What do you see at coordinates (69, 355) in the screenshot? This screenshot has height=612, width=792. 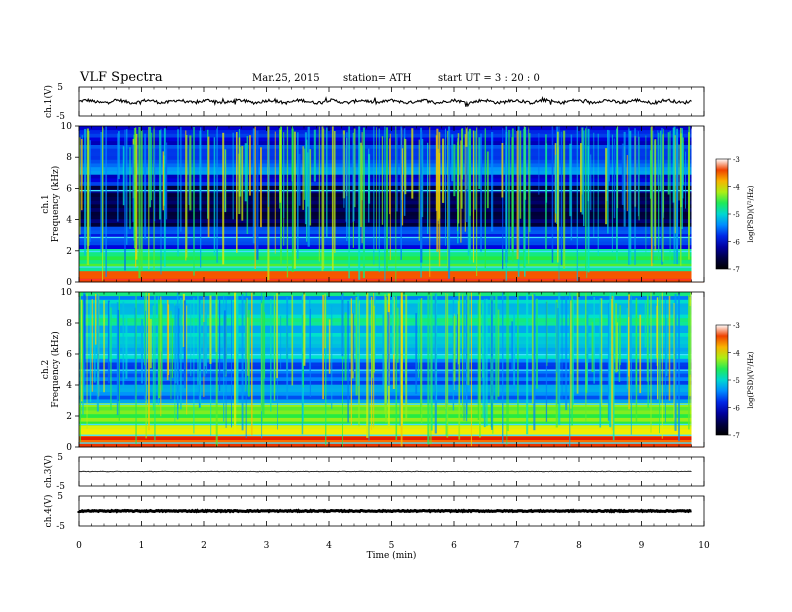 I see `ch2-spectrogram-ytick-label: 6` at bounding box center [69, 355].